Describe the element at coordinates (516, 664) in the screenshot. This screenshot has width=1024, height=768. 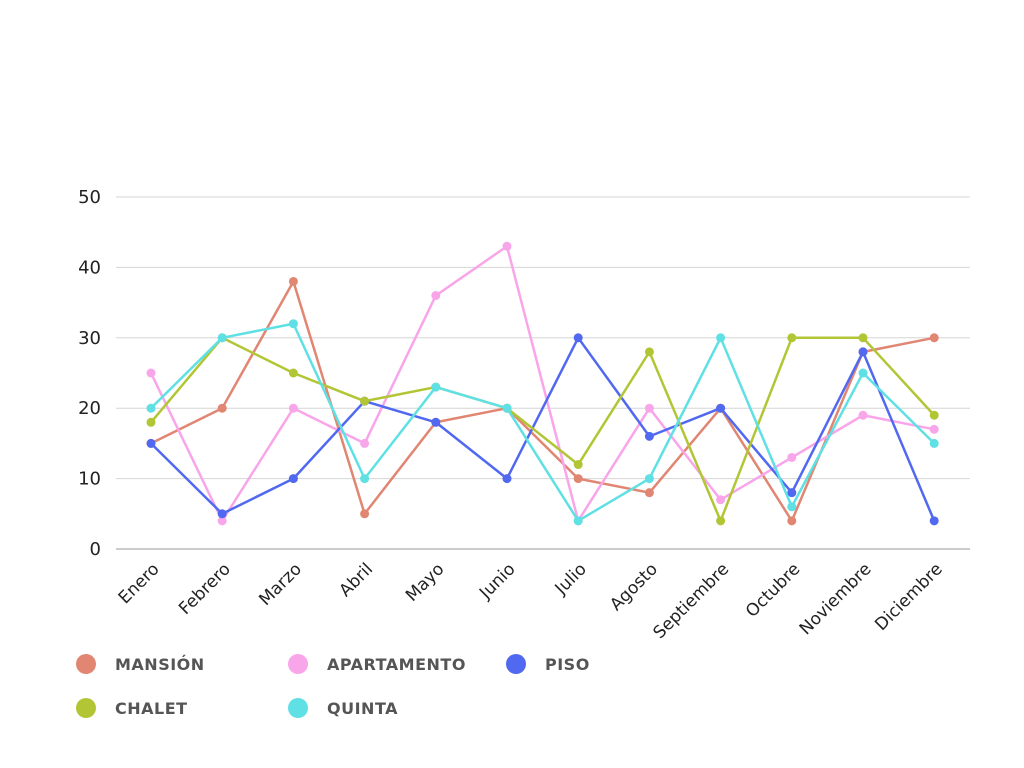
I see `legend-dot-piso` at that location.